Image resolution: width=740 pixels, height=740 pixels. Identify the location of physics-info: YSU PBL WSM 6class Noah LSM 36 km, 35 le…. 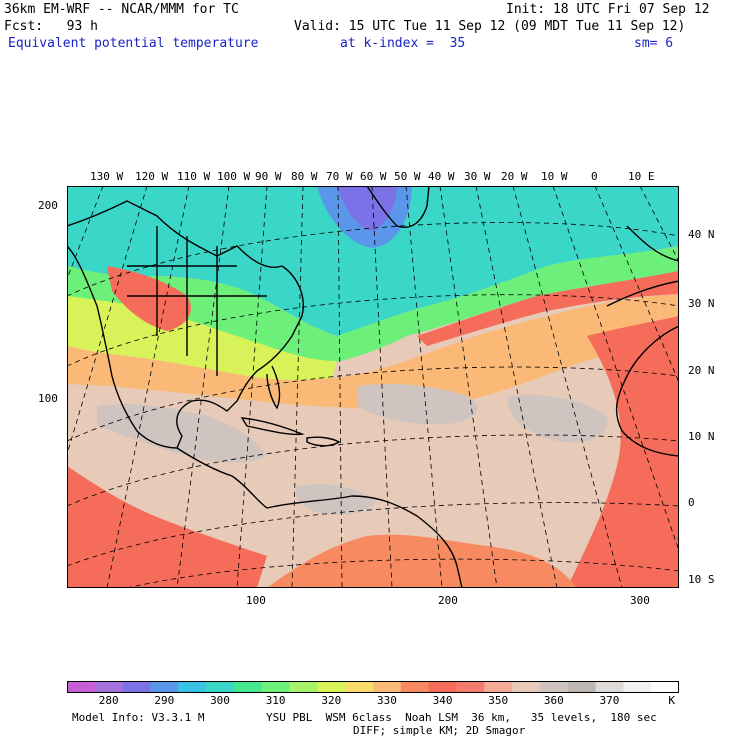
(461, 717).